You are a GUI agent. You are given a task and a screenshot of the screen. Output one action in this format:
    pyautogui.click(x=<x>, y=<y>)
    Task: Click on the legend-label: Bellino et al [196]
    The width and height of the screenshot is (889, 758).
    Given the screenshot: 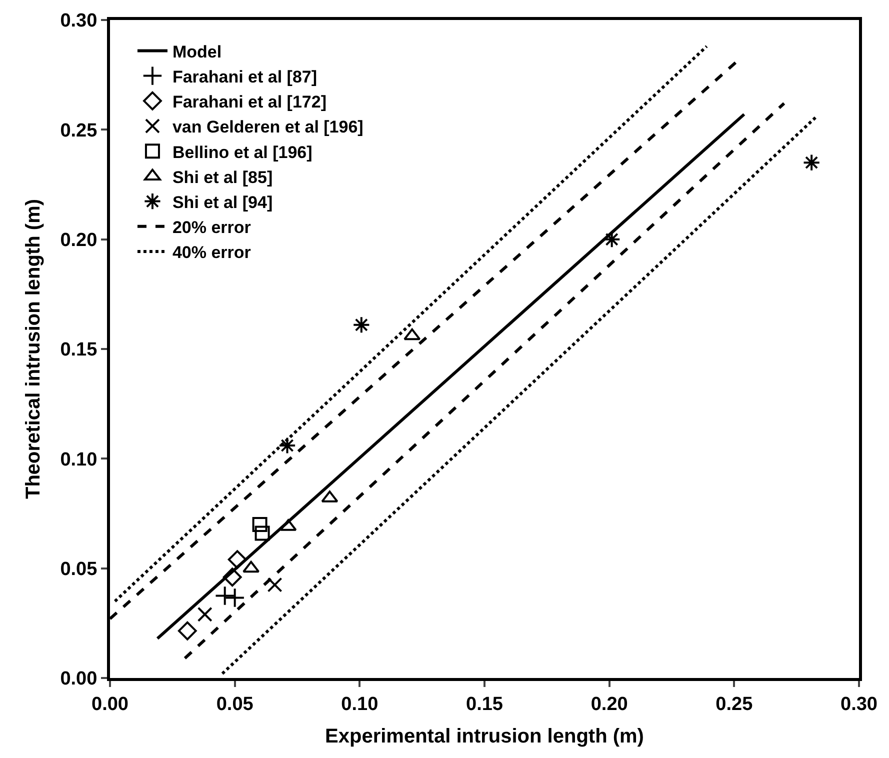 What is the action you would take?
    pyautogui.click(x=242, y=152)
    